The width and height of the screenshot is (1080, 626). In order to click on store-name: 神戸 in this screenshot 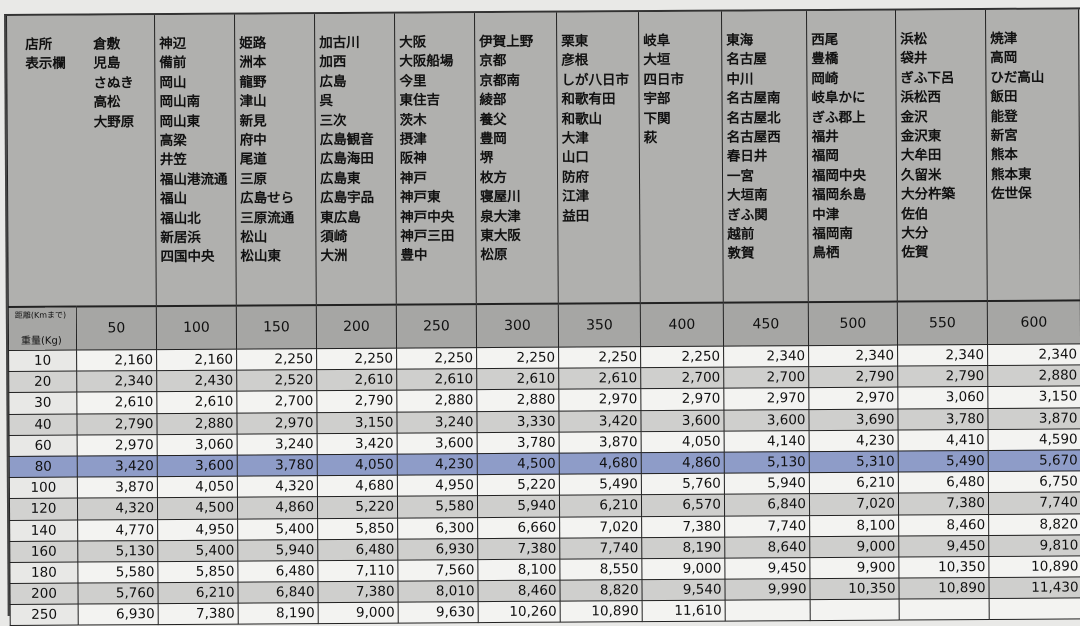, I will do `click(413, 178)`.